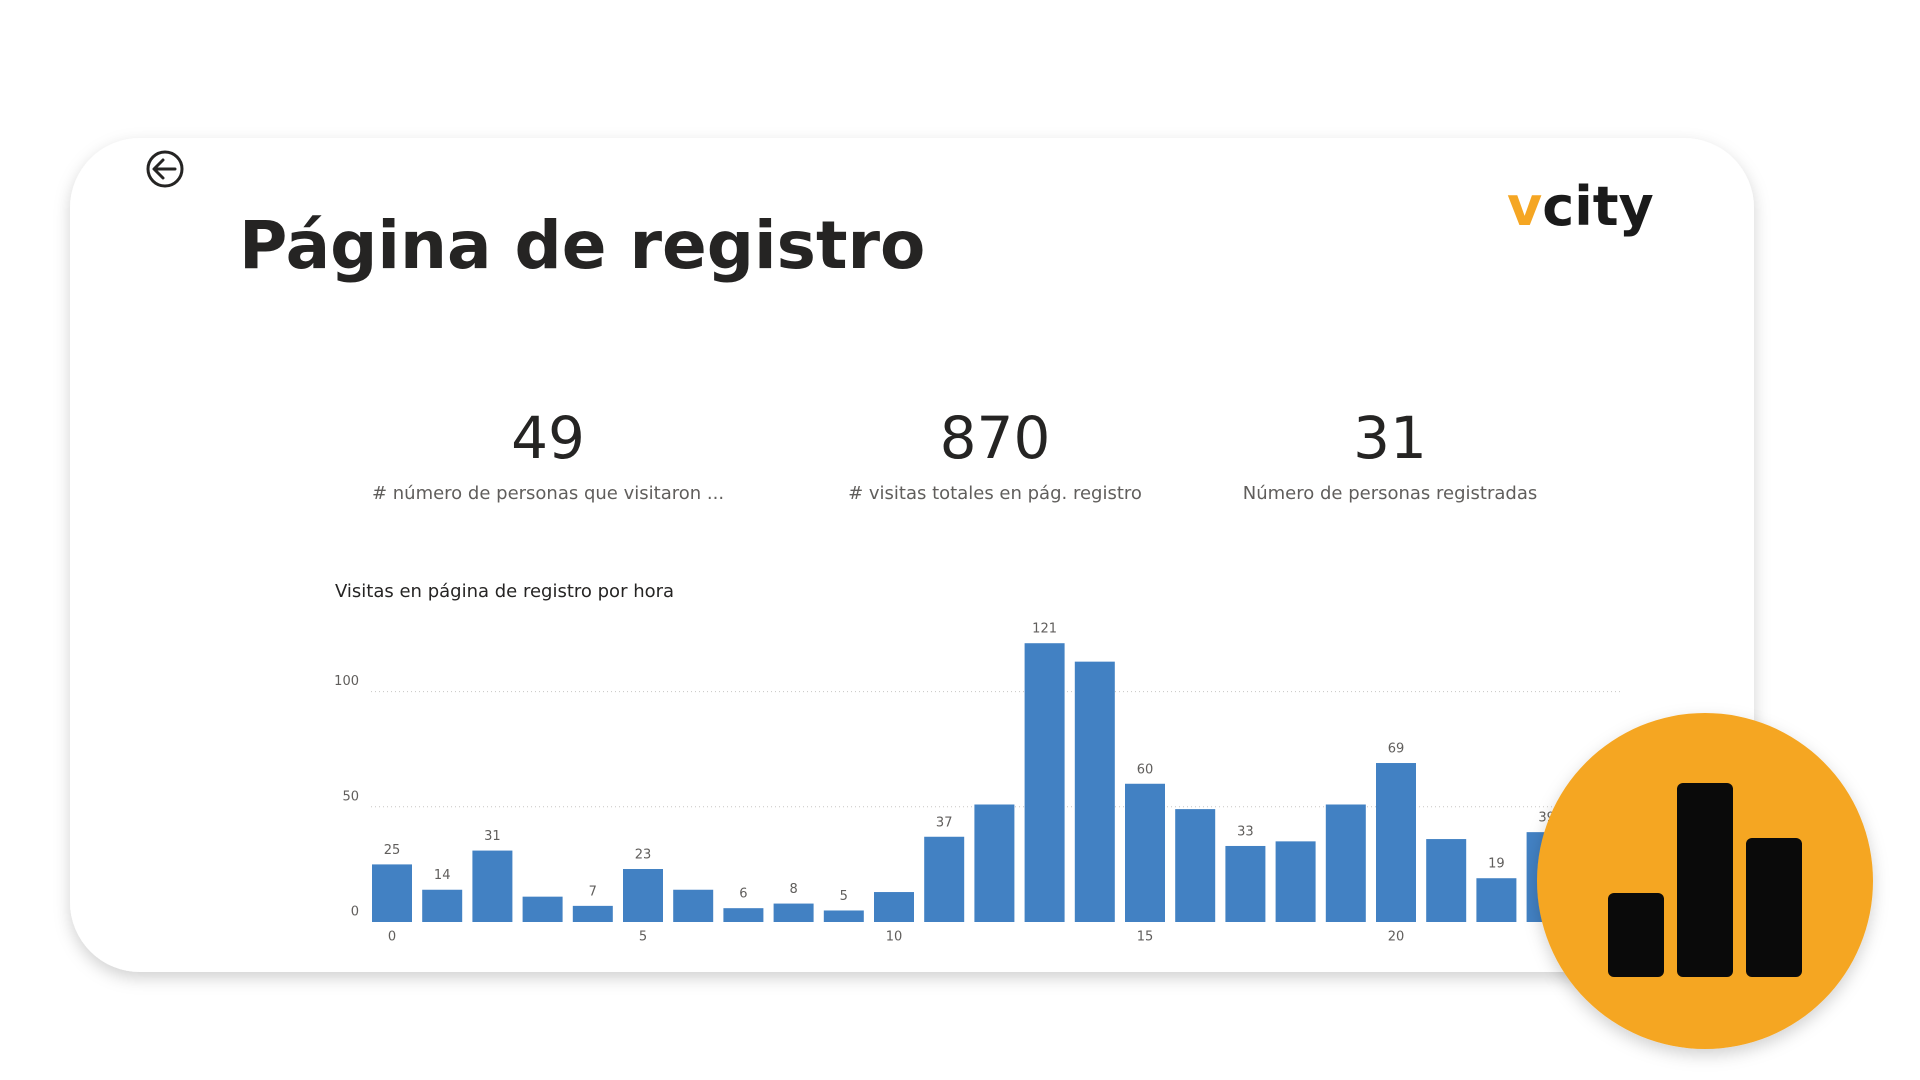 The image size is (1920, 1080). Describe the element at coordinates (1390, 493) in the screenshot. I see `kpi-label: Número de personas registradas` at that location.